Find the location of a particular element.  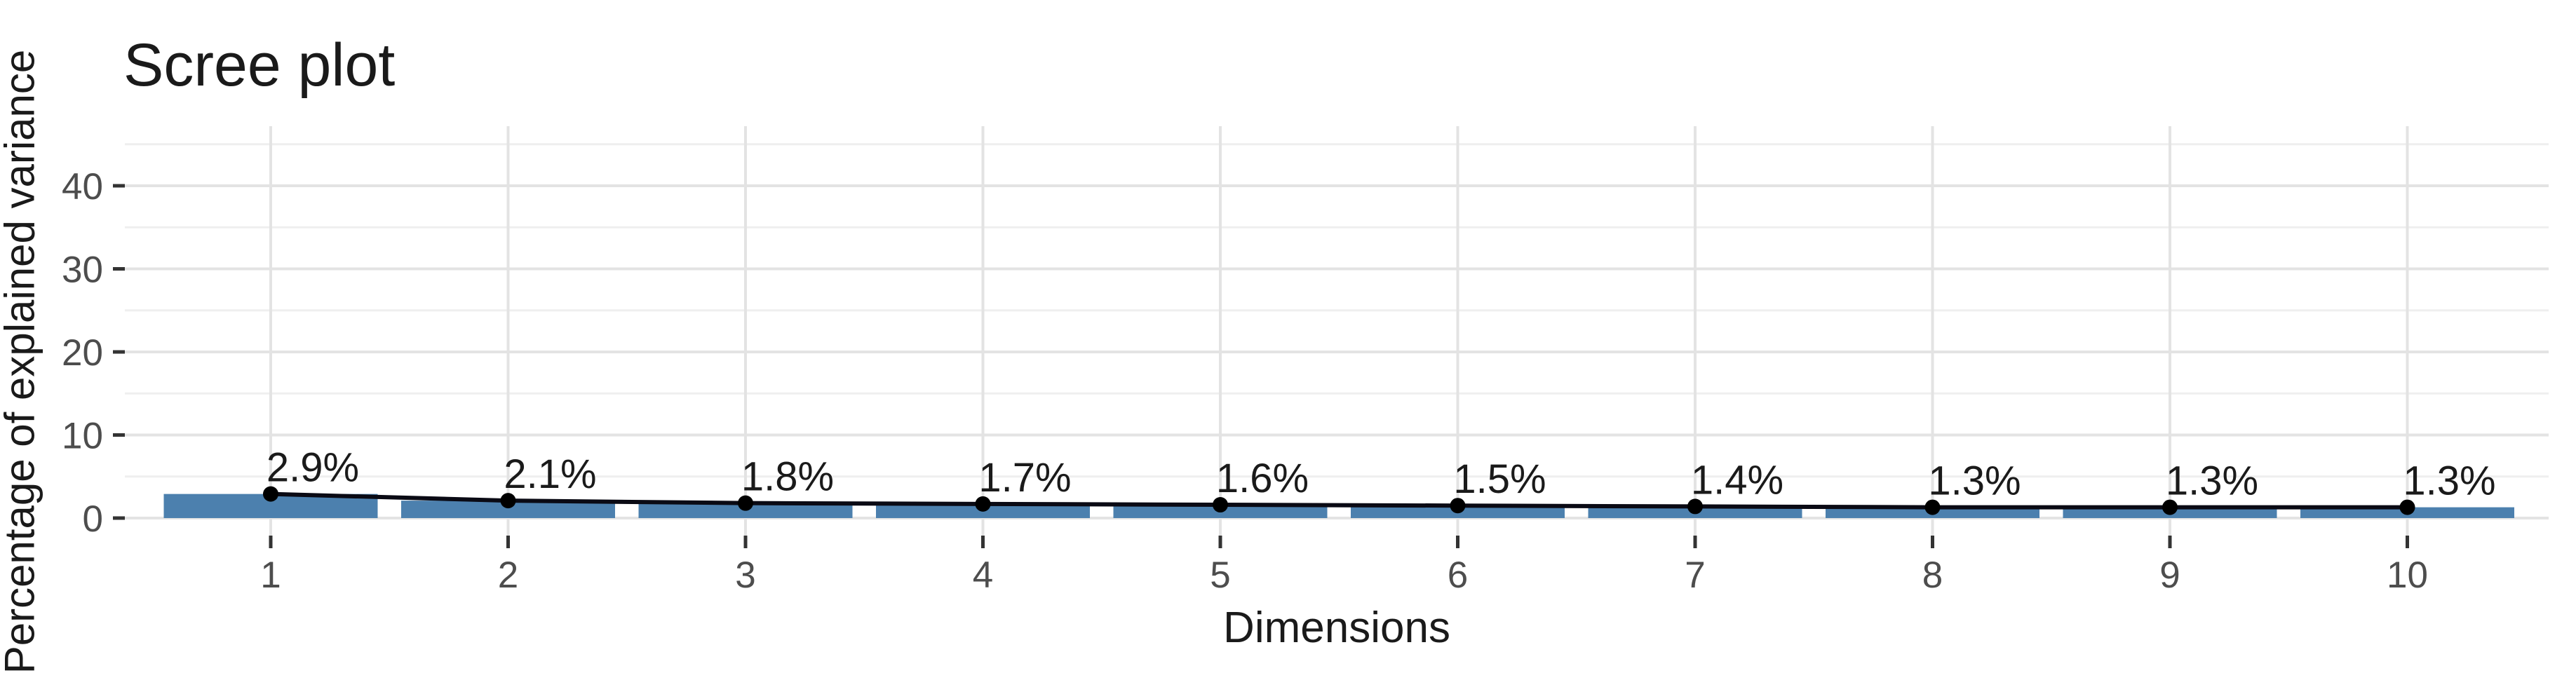

x-tick-label: 6 is located at coordinates (1458, 575).